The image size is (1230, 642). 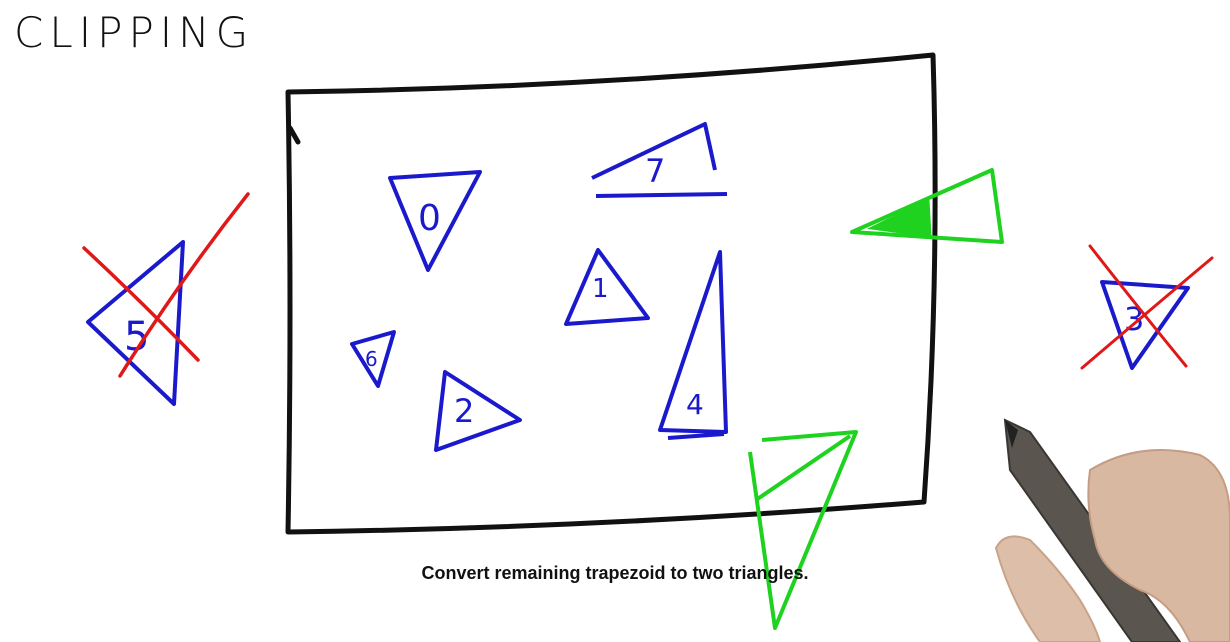 I want to click on triangle-7: 7, so click(x=659, y=160).